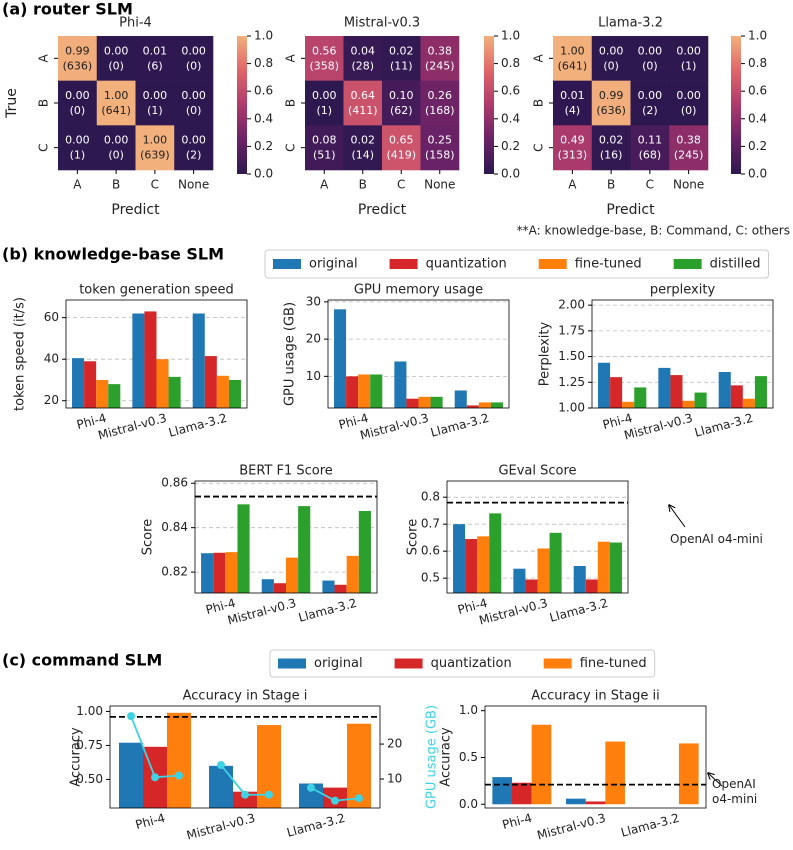  I want to click on y-tick-label: 0.84, so click(174, 527).